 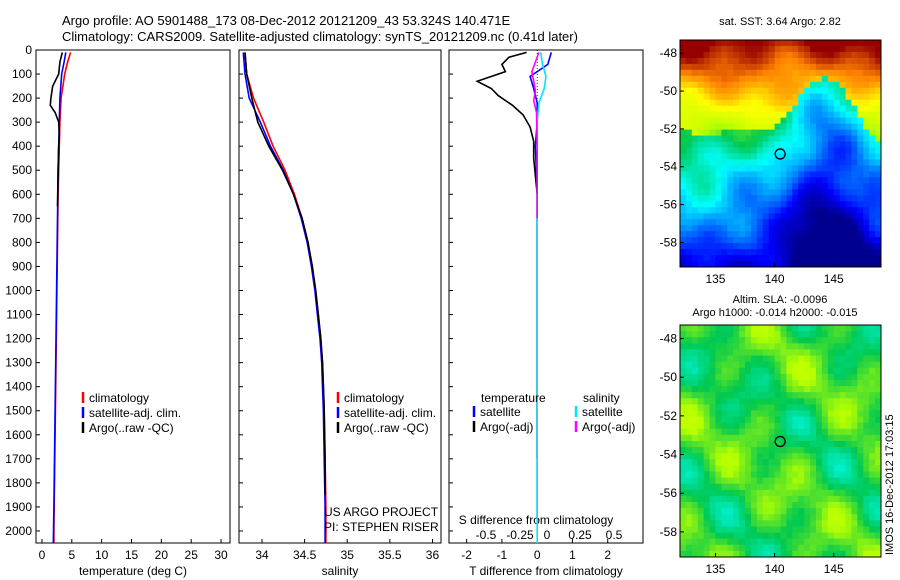 I want to click on temperature-ytick-label-11: 1100, so click(x=19, y=315).